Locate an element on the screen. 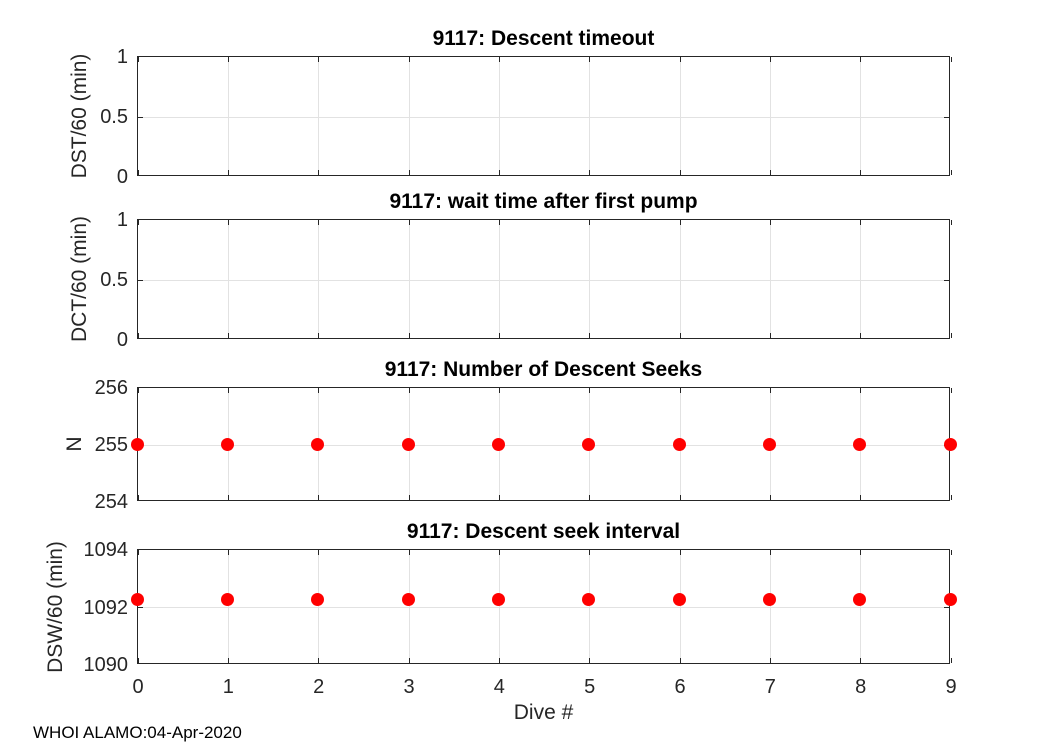 Image resolution: width=1050 pixels, height=750 pixels. x-tick-label: 6 is located at coordinates (680, 687).